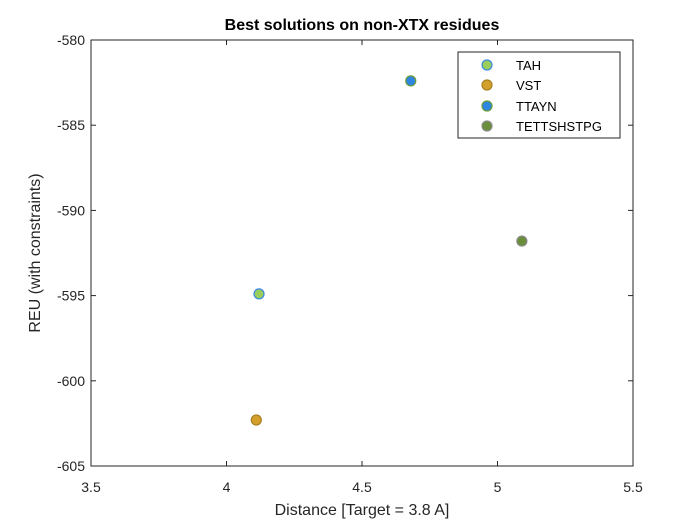 The height and width of the screenshot is (525, 700). What do you see at coordinates (71, 125) in the screenshot?
I see `y-tick-label: -585` at bounding box center [71, 125].